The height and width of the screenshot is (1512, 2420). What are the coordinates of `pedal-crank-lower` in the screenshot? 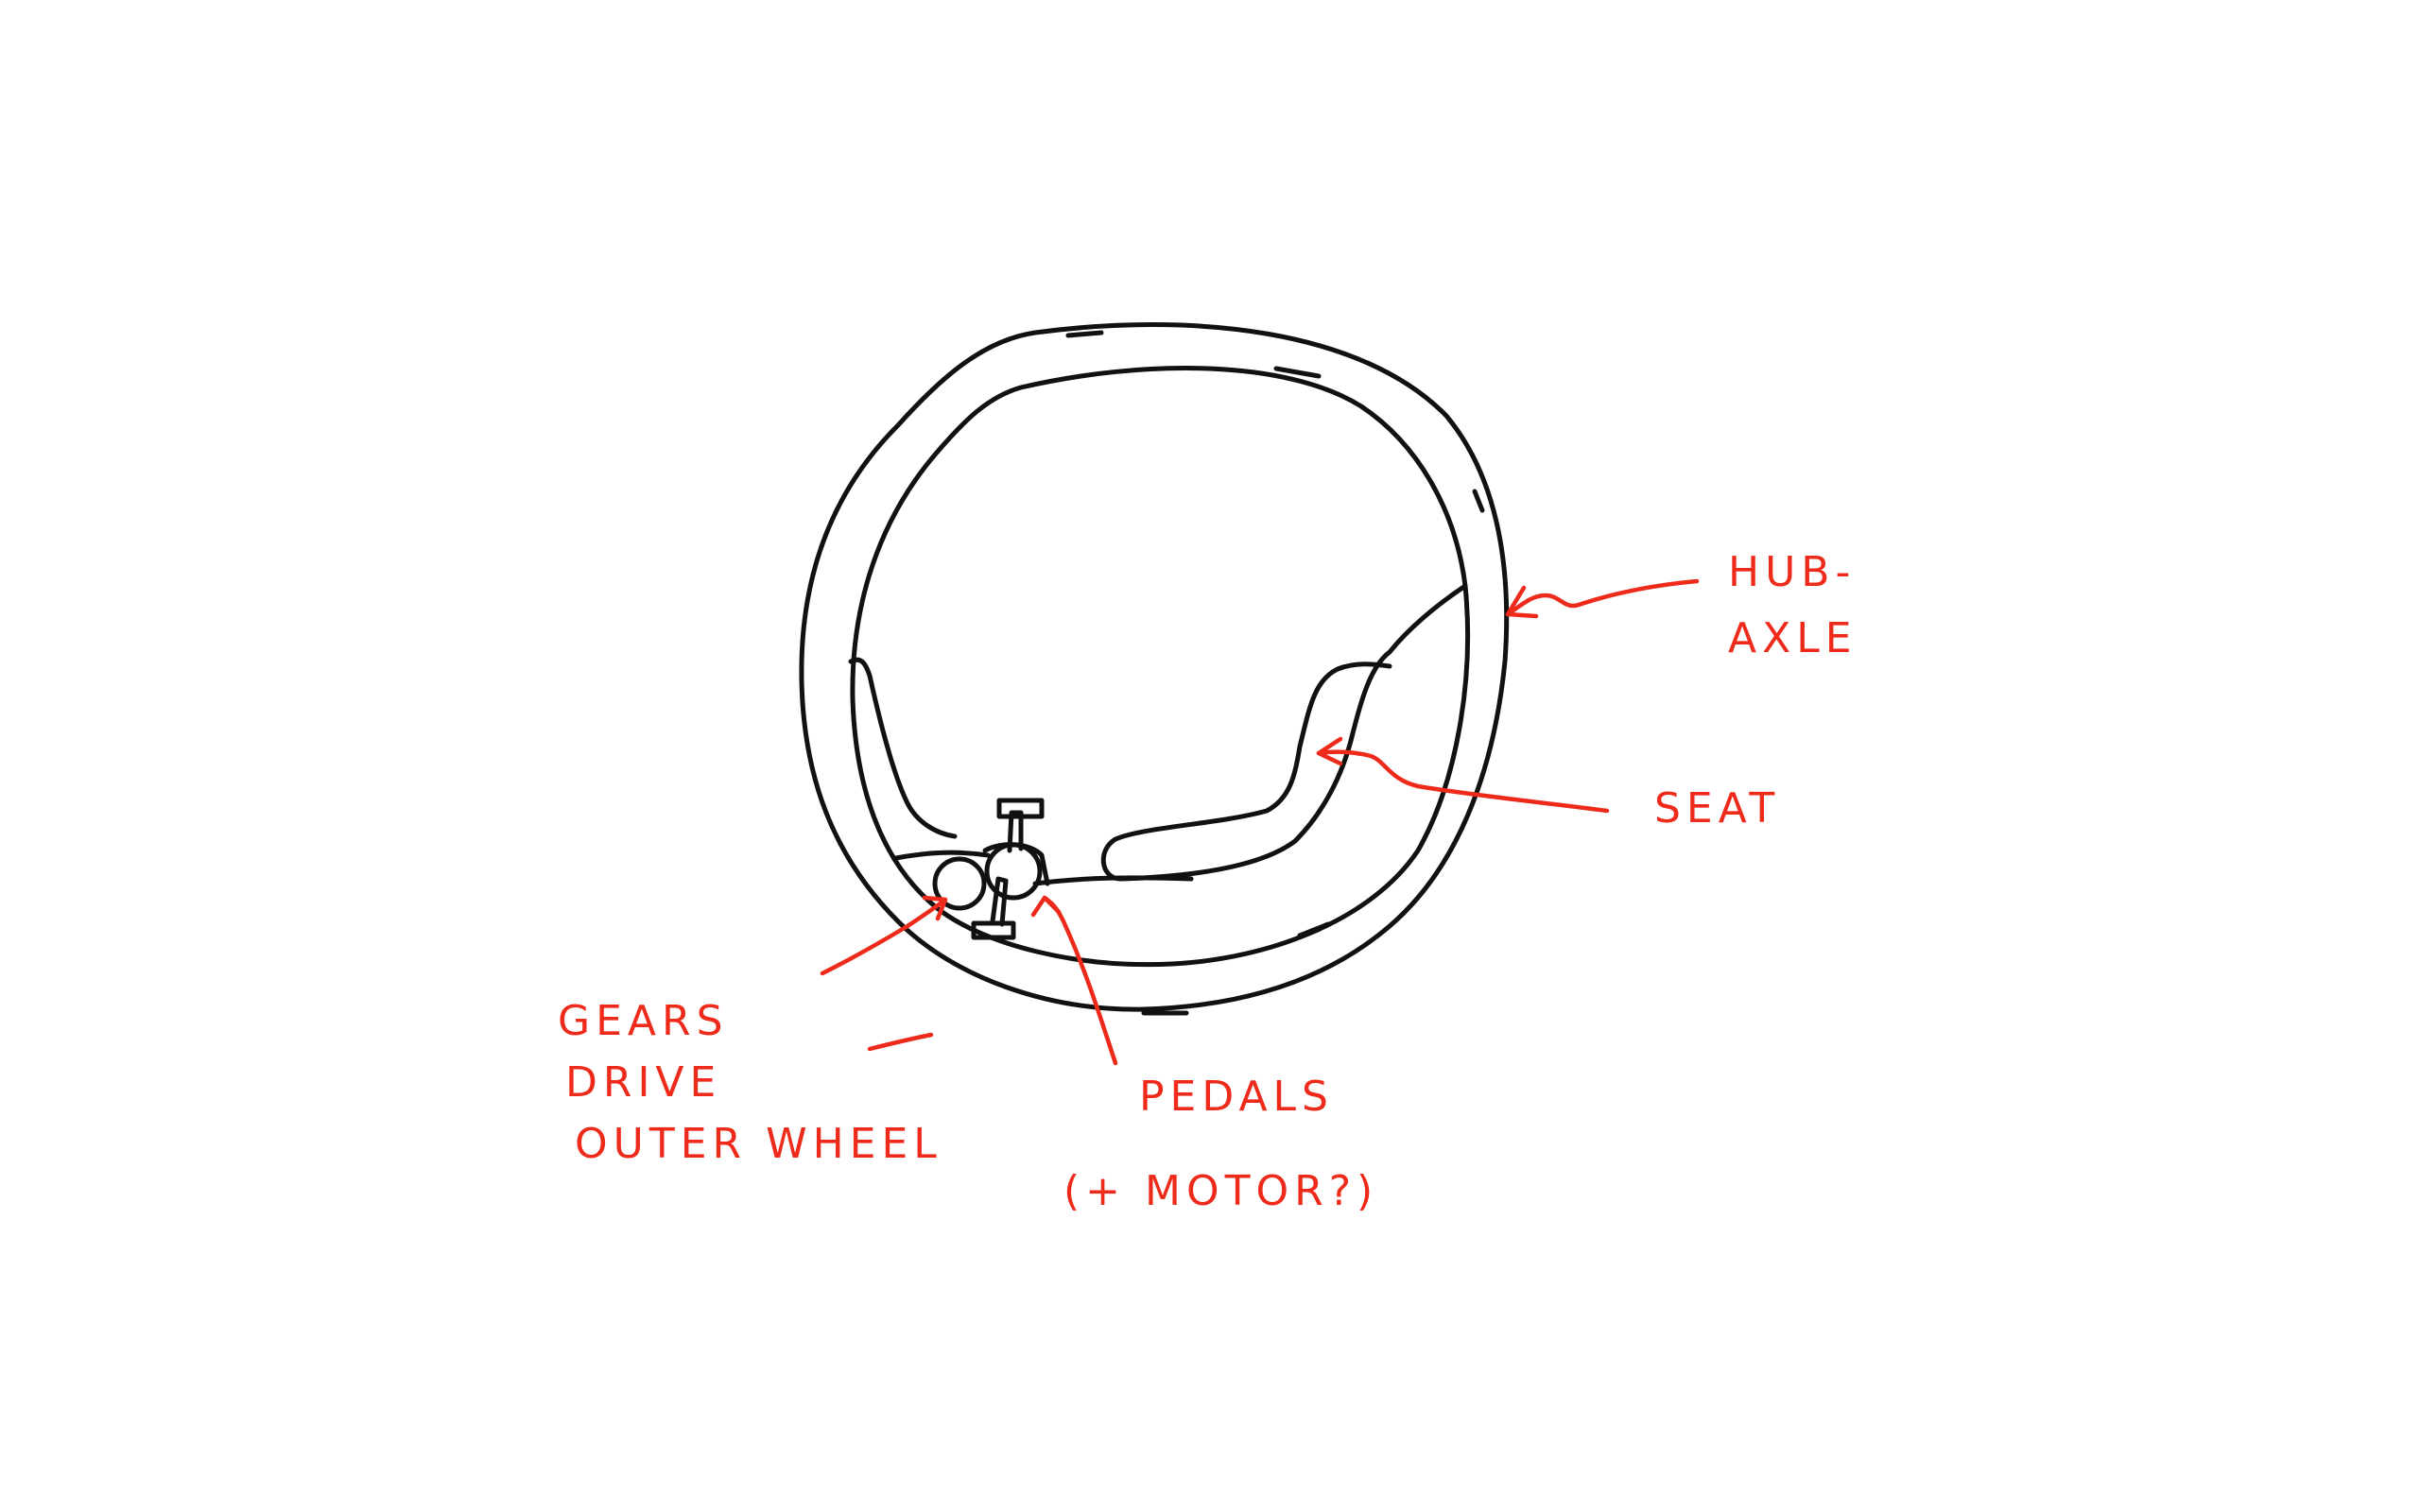 It's located at (999, 901).